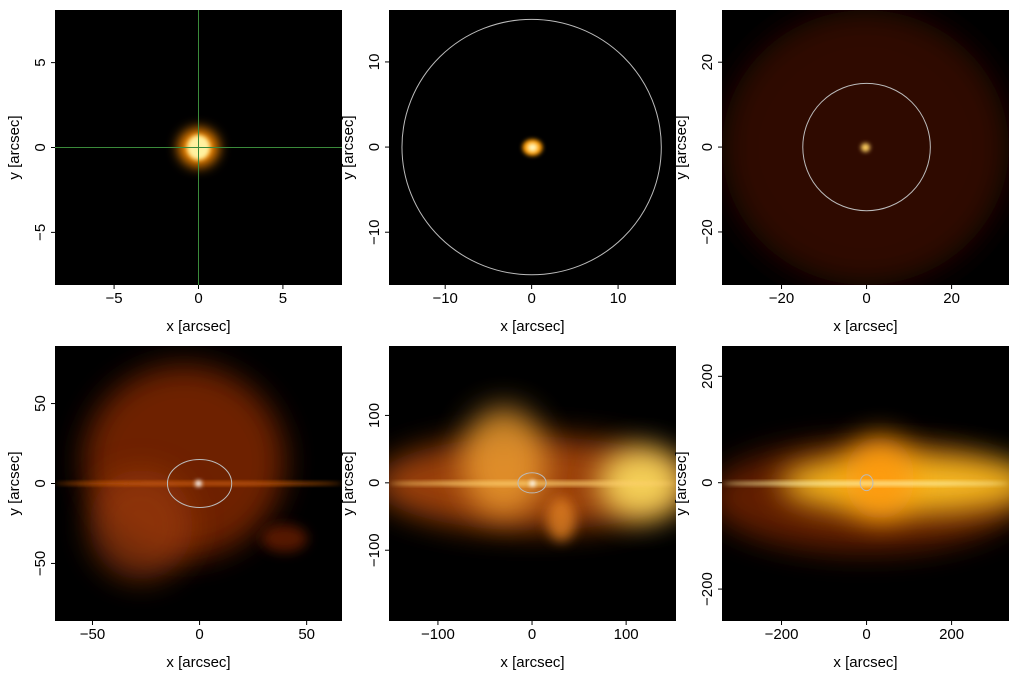 Image resolution: width=1019 pixels, height=687 pixels. What do you see at coordinates (114, 298) in the screenshot?
I see `x-tick-label: −5` at bounding box center [114, 298].